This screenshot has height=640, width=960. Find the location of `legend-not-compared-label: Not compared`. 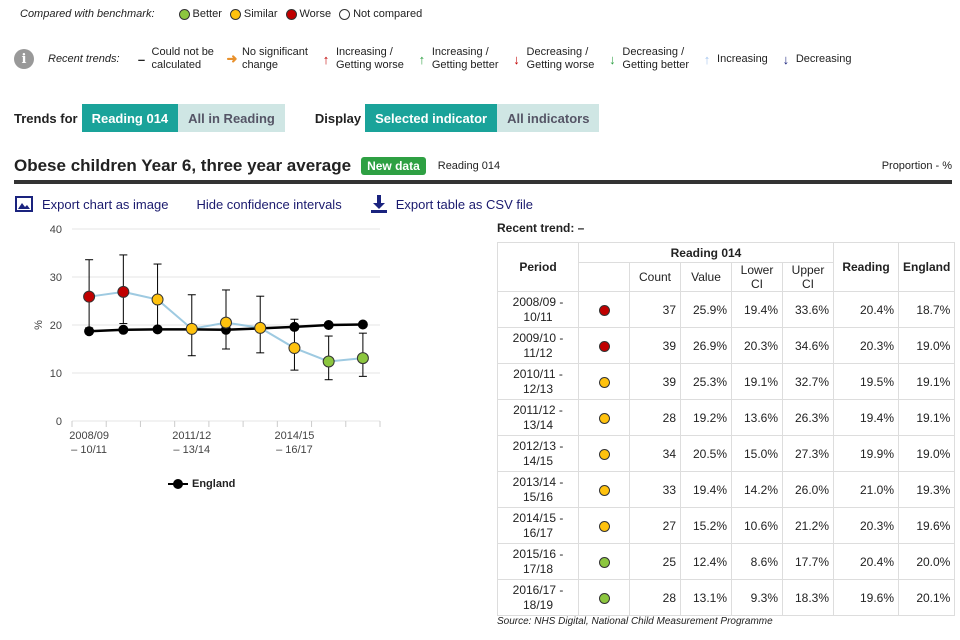

legend-not-compared-label: Not compared is located at coordinates (388, 14).